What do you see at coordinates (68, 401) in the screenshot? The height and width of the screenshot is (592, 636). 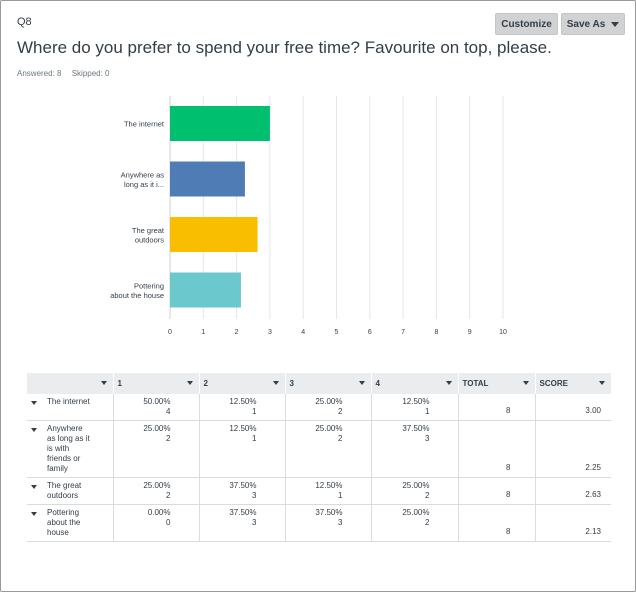 I see `row-label: The internet` at bounding box center [68, 401].